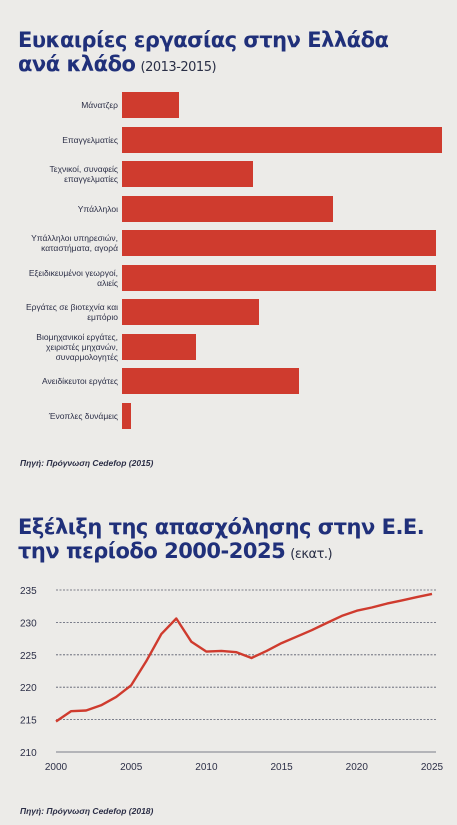 The width and height of the screenshot is (457, 825). Describe the element at coordinates (281, 767) in the screenshot. I see `x-tick-label: 2015` at that location.